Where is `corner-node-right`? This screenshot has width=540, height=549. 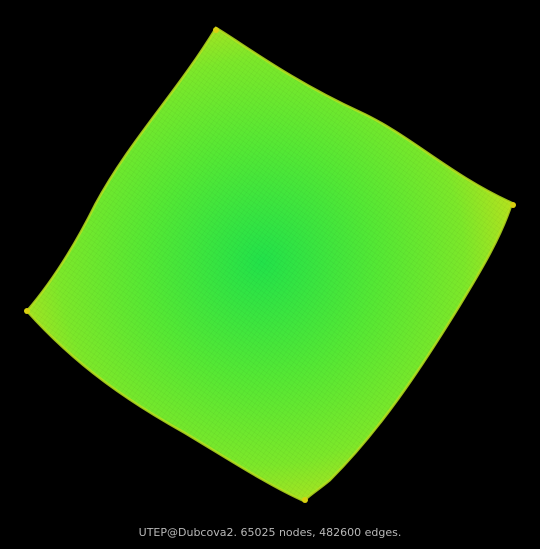 corner-node-right is located at coordinates (513, 205).